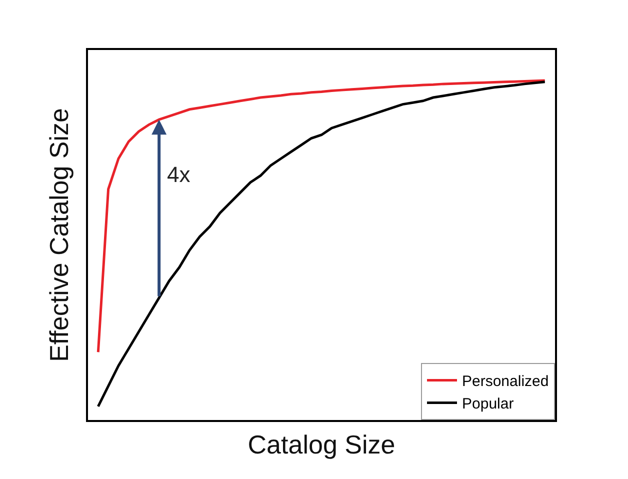 Image resolution: width=628 pixels, height=479 pixels. I want to click on legend-label: Popular, so click(488, 404).